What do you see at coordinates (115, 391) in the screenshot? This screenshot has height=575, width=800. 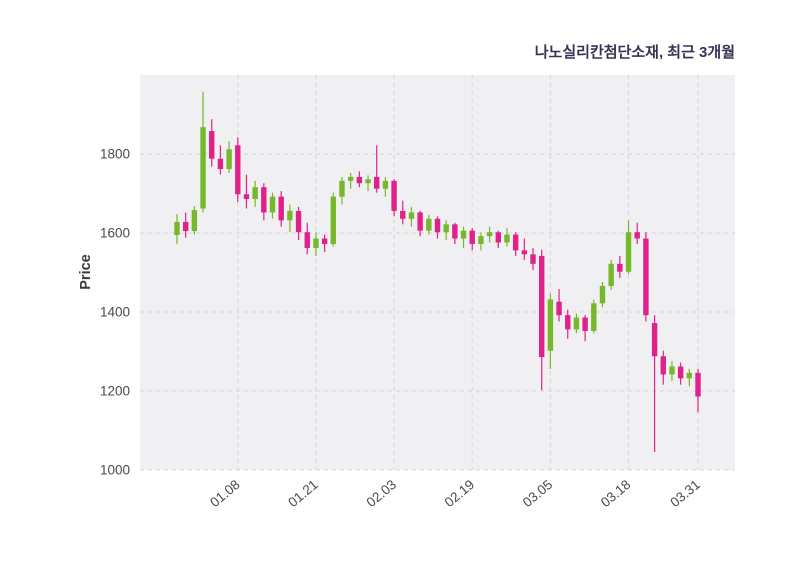 I see `y-tick-label: 1200` at bounding box center [115, 391].